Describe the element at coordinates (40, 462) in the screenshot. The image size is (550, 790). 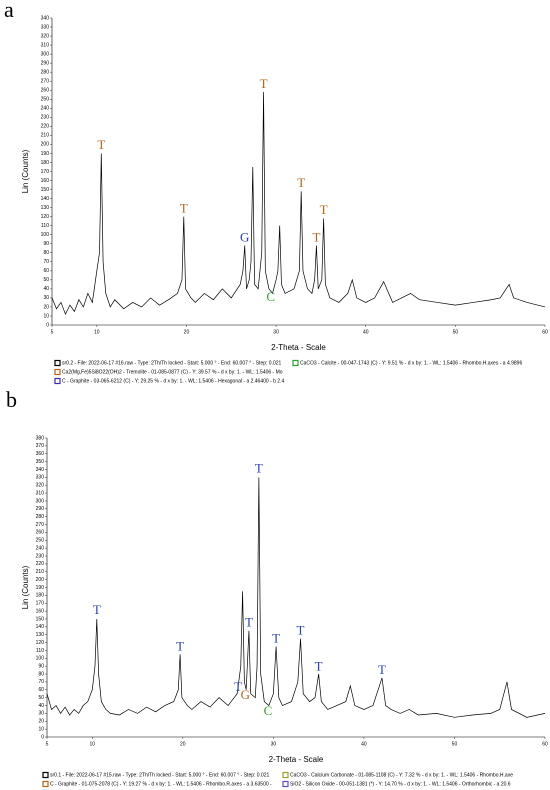
I see `y-tick-label: 350` at that location.